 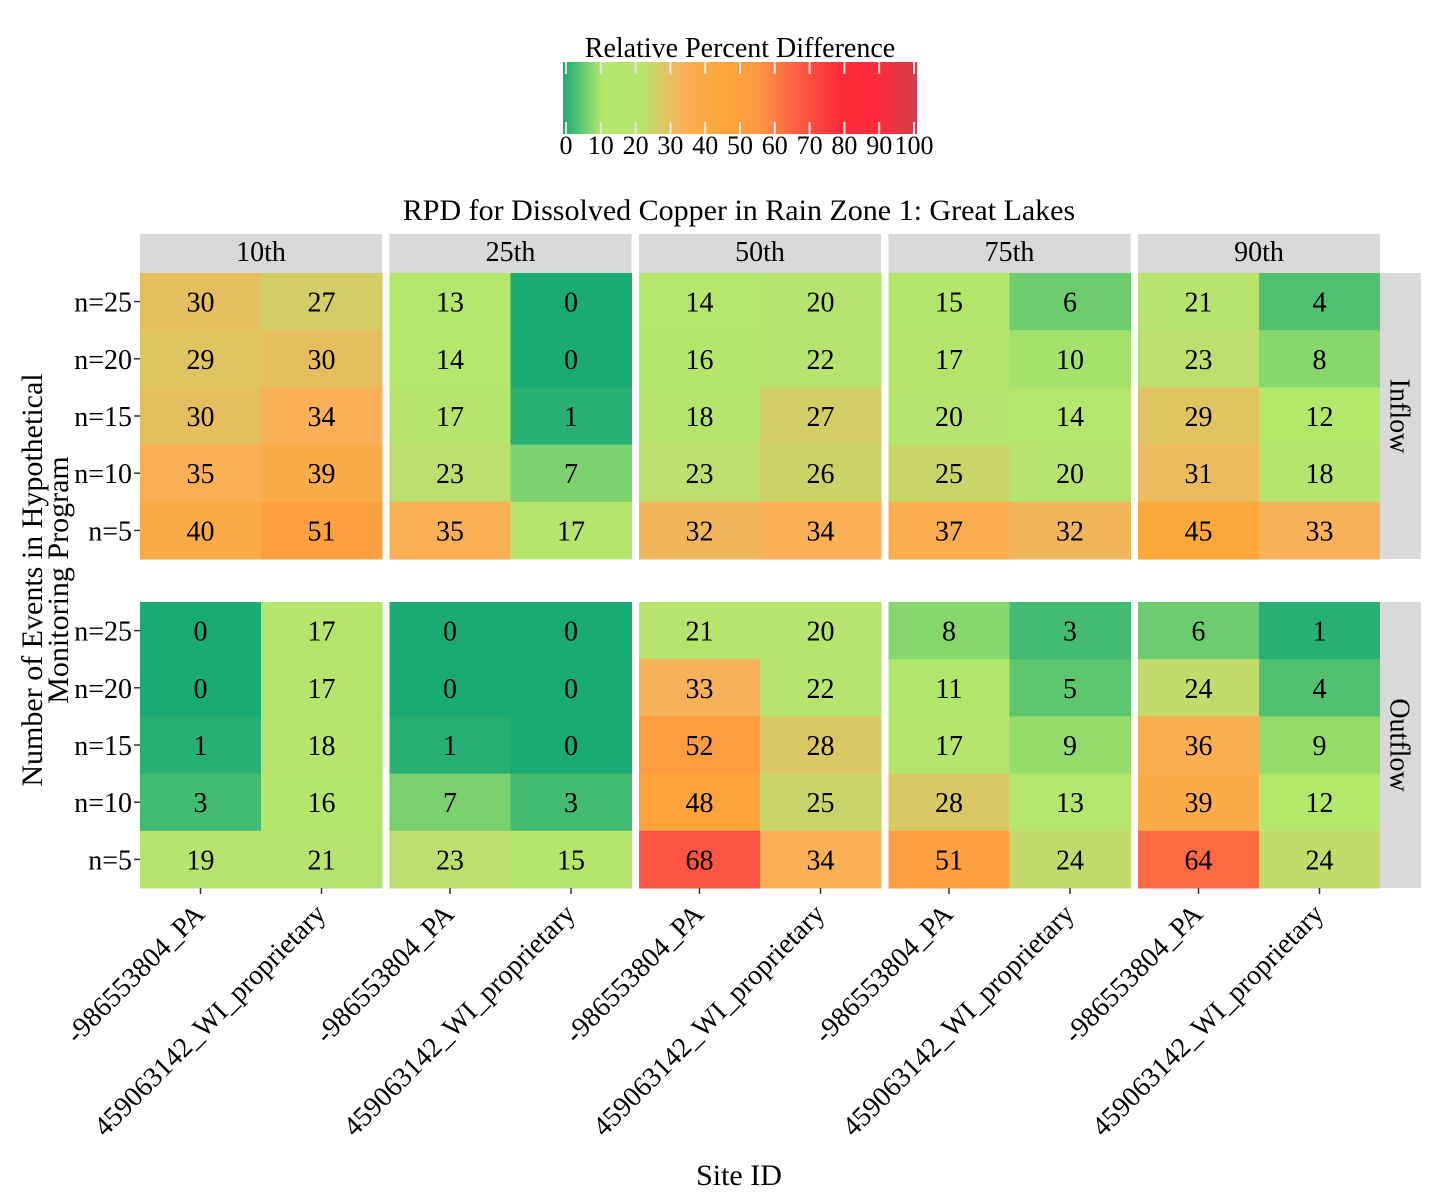 What do you see at coordinates (1320, 360) in the screenshot?
I see `cell-value-label: 8` at bounding box center [1320, 360].